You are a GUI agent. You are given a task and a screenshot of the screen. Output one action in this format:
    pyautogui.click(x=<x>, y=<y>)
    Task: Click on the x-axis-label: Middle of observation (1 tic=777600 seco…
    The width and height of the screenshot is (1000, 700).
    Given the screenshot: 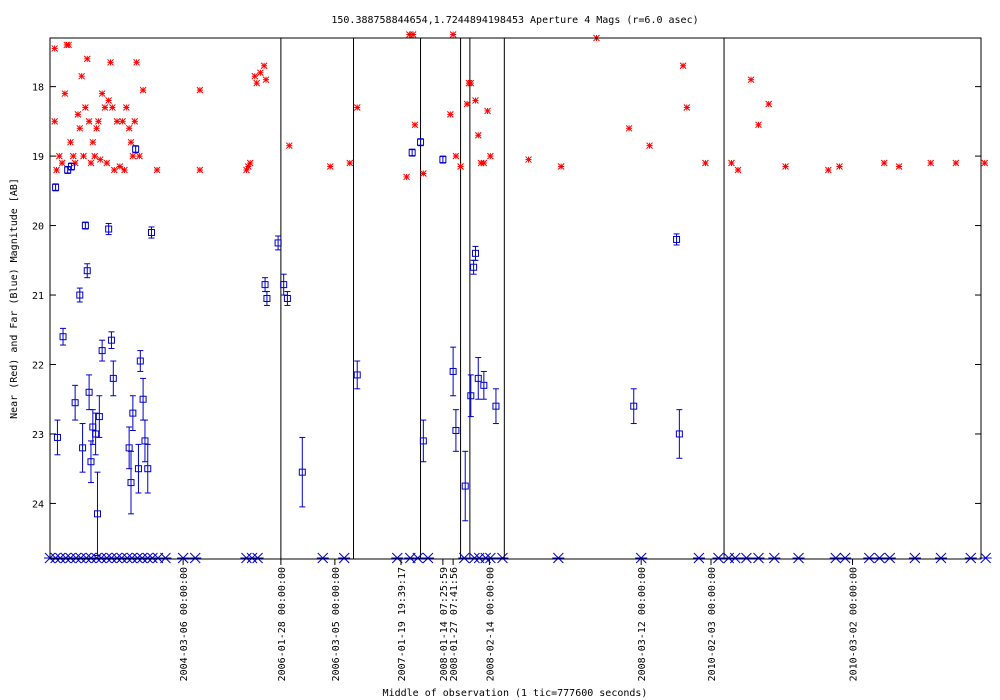 What is the action you would take?
    pyautogui.click(x=515, y=693)
    